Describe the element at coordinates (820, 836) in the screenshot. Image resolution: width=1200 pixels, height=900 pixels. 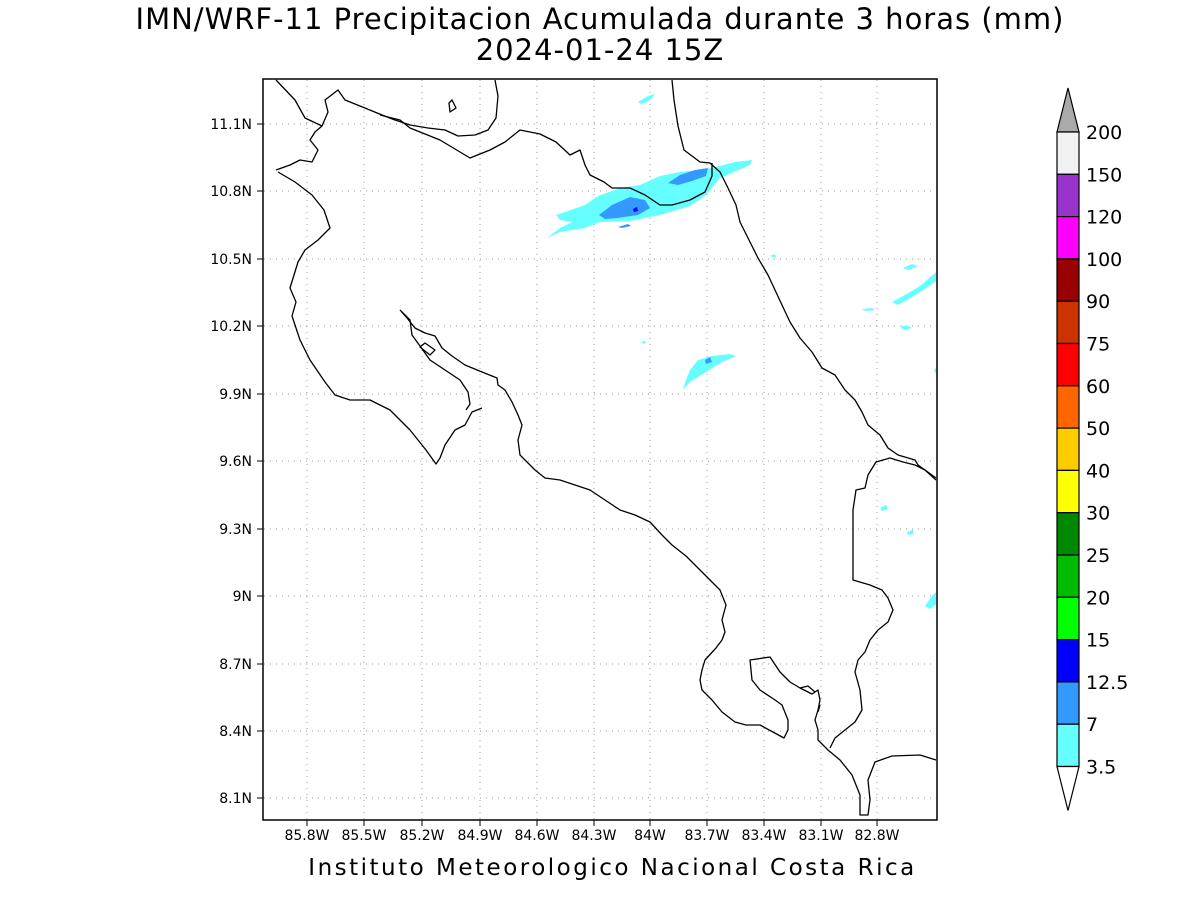
I see `x-tick-label: 83.1W` at that location.